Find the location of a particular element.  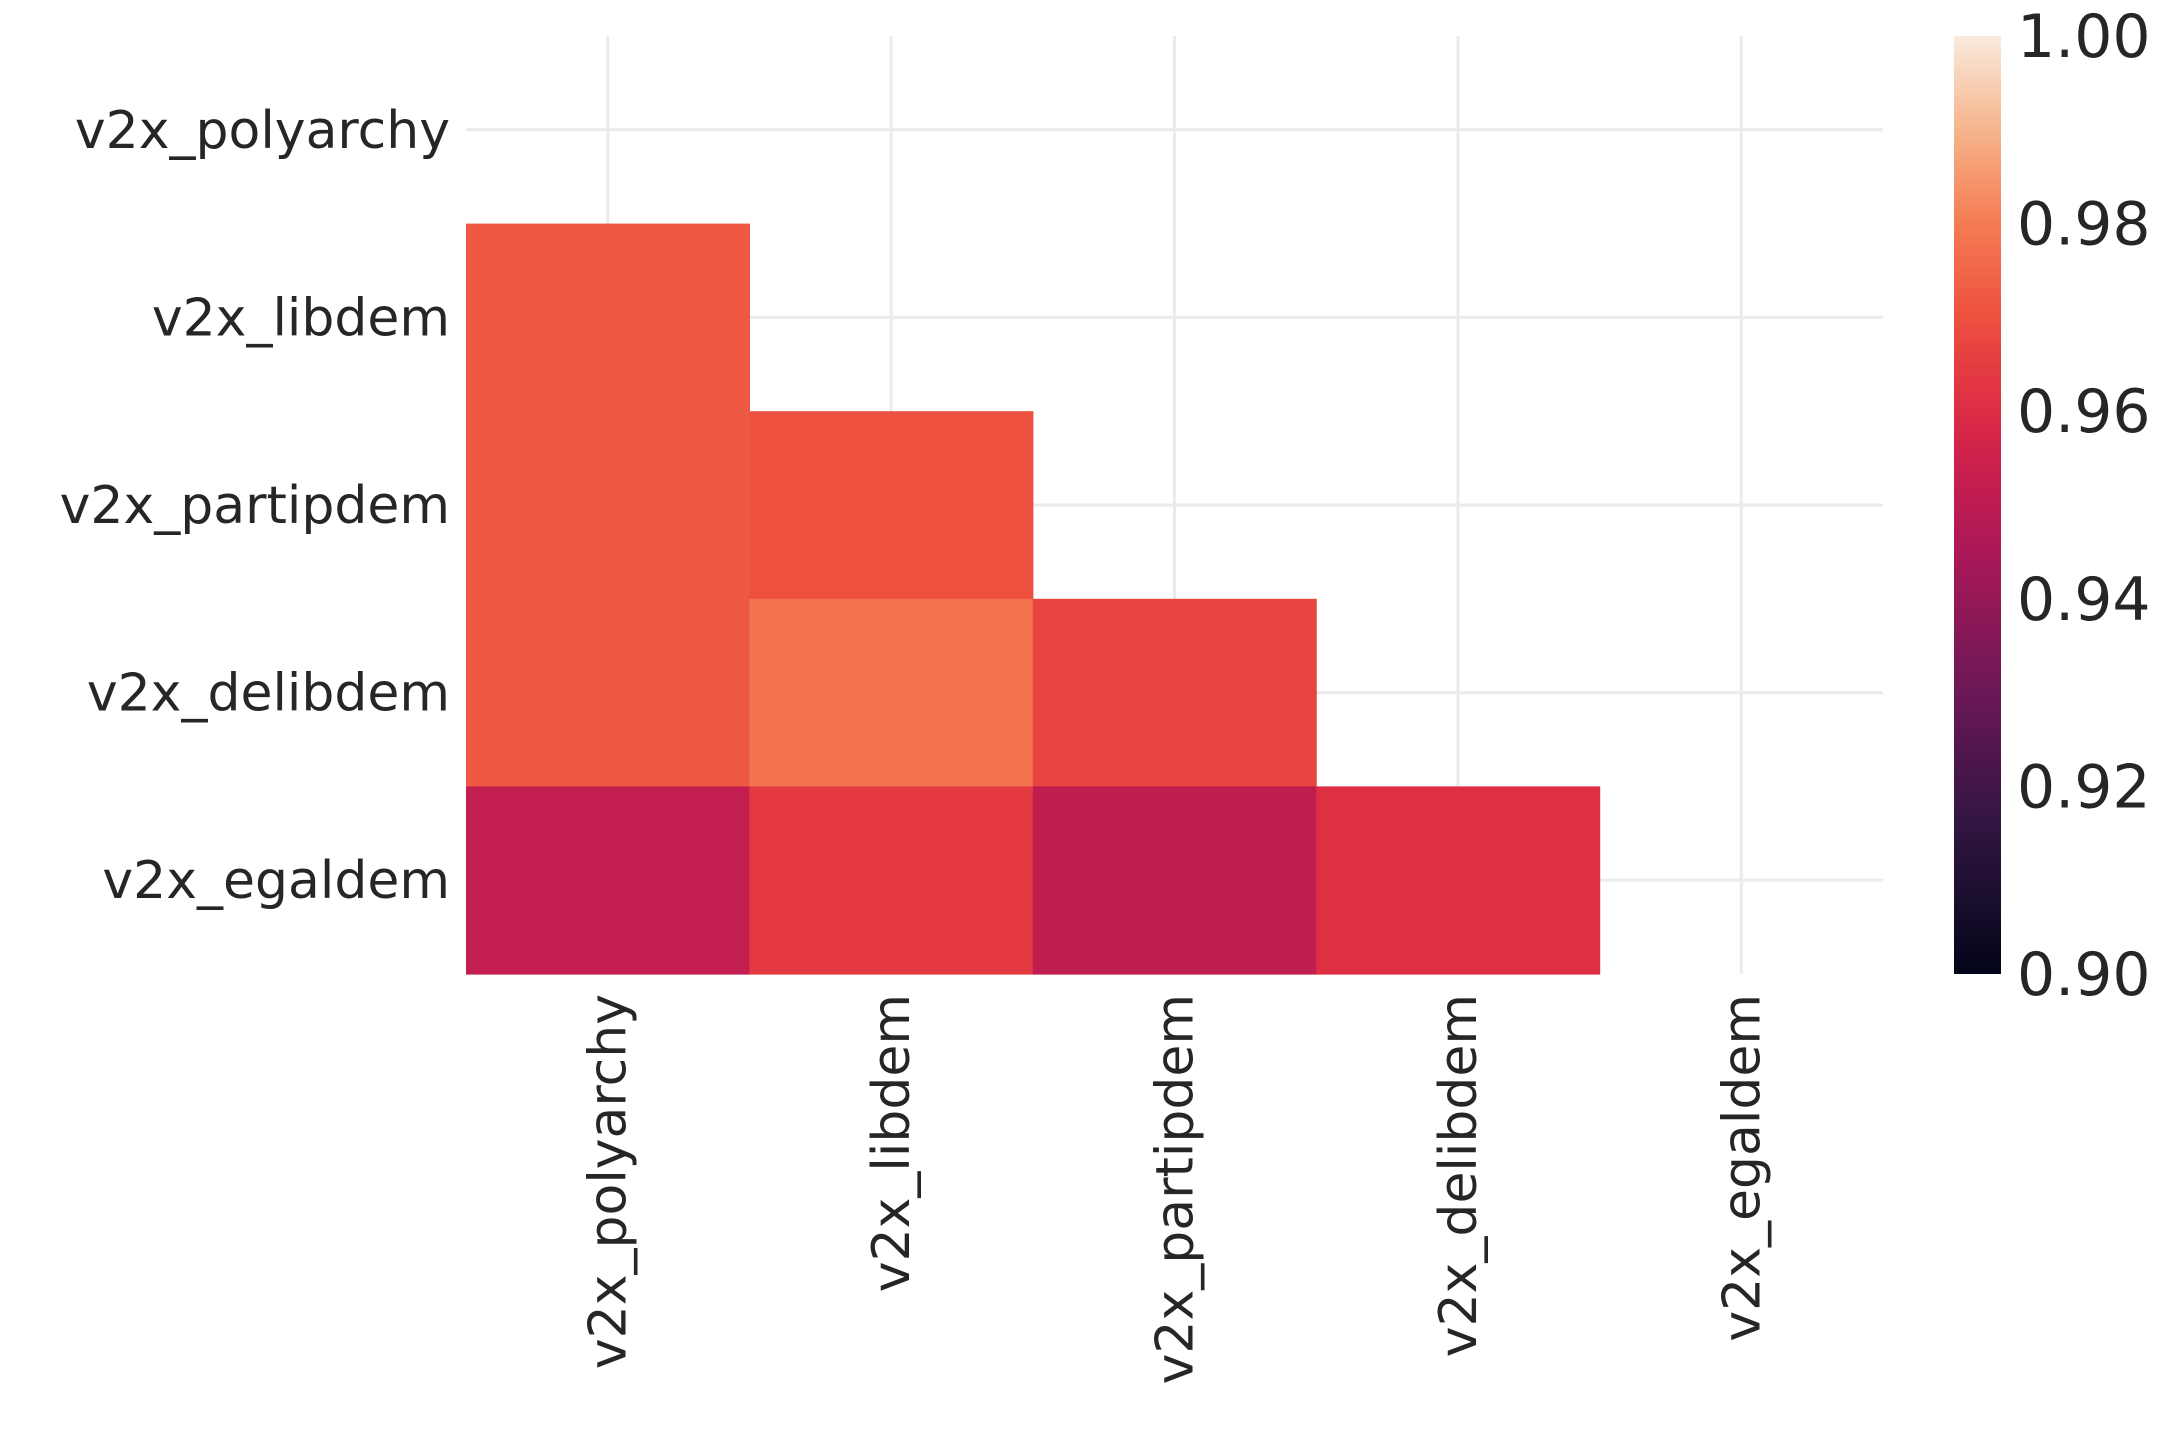

y-tick-label: v2x_polyarchy is located at coordinates (262, 131).